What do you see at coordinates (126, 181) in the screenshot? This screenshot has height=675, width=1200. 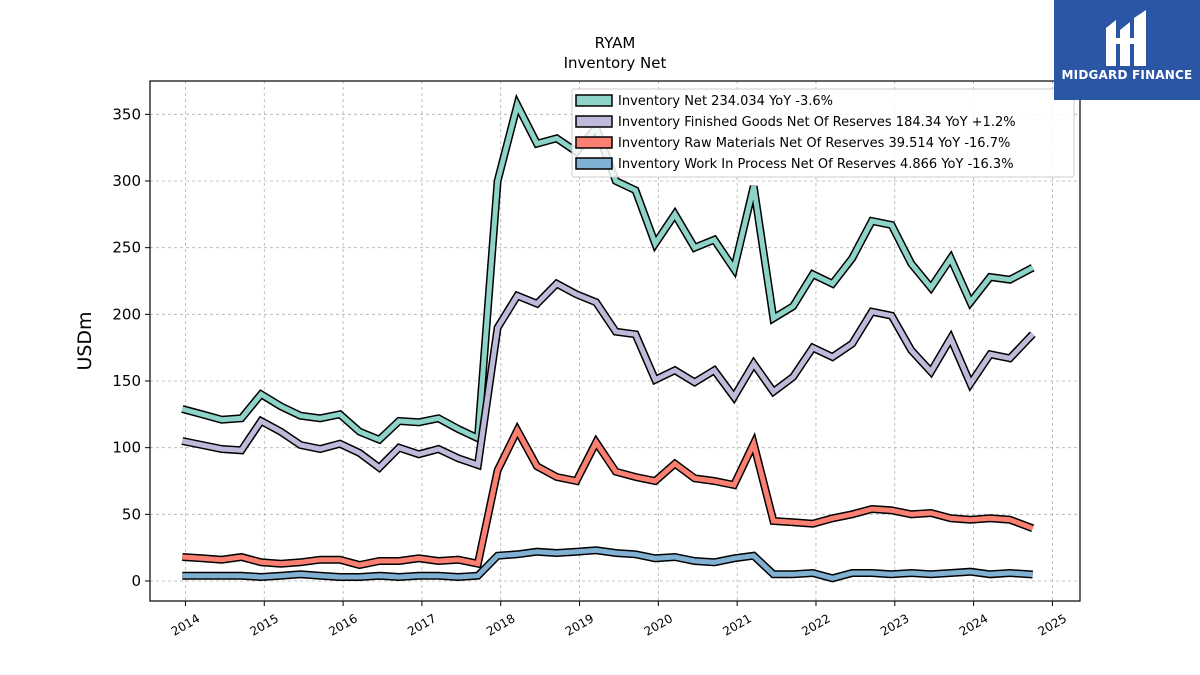 I see `y-tick-label: 300` at bounding box center [126, 181].